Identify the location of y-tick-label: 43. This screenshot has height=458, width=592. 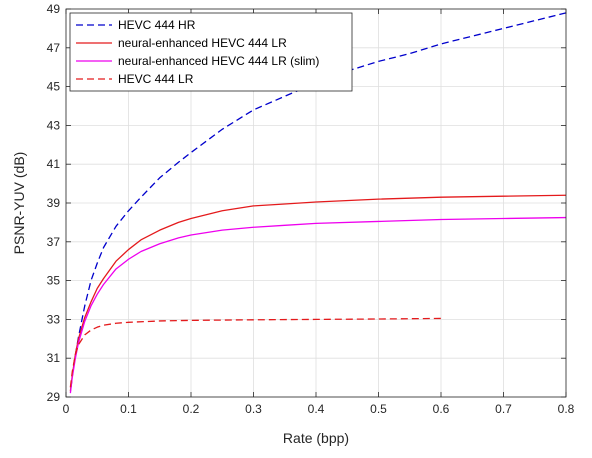
(54, 125).